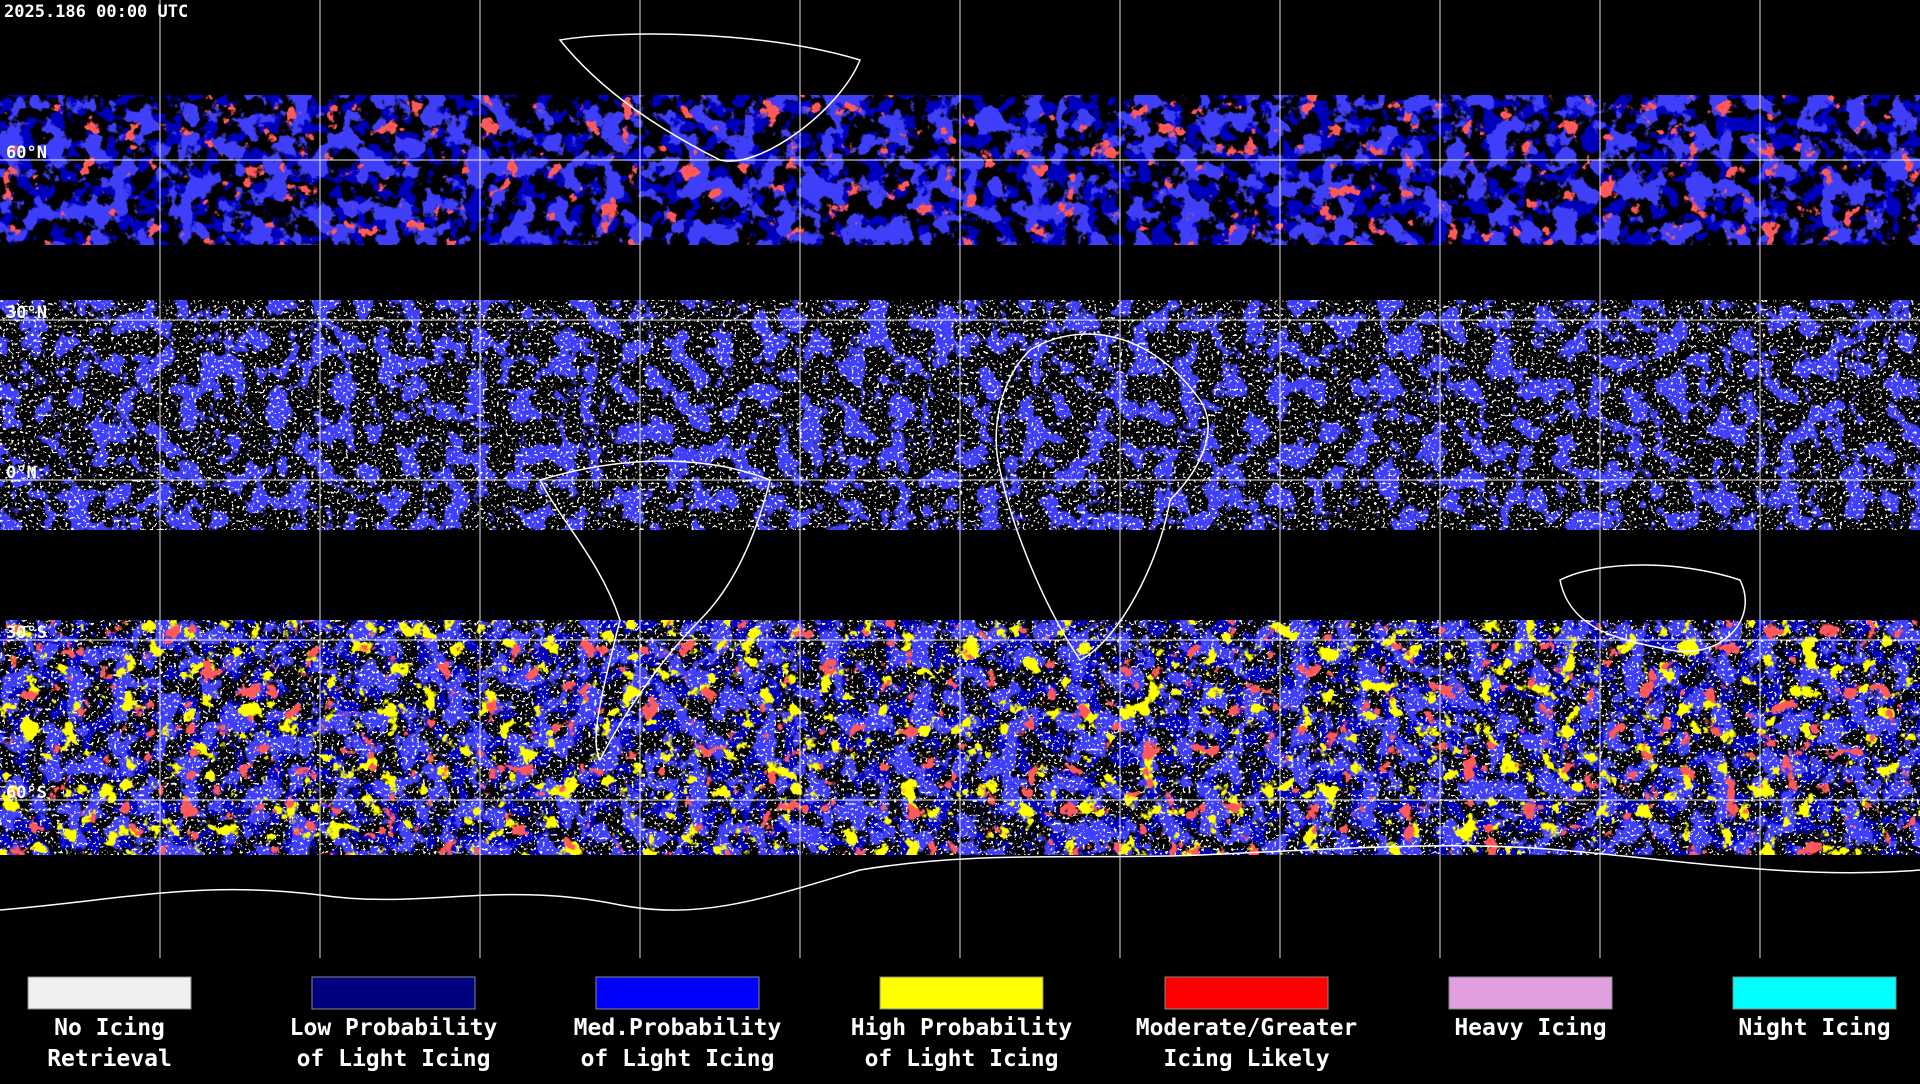  I want to click on lat-label: 0°N, so click(21, 473).